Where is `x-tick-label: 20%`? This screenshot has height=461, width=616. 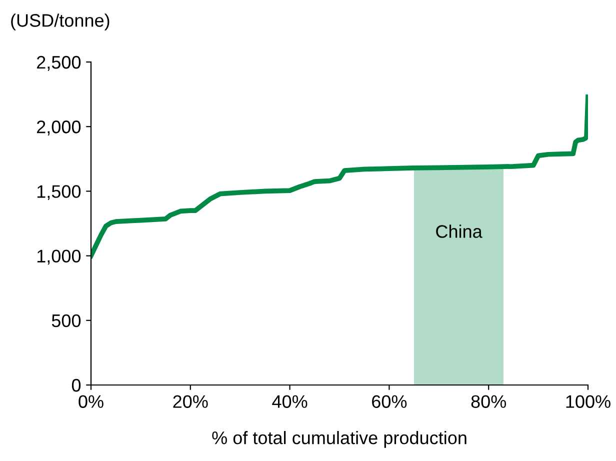 x-tick-label: 20% is located at coordinates (190, 401).